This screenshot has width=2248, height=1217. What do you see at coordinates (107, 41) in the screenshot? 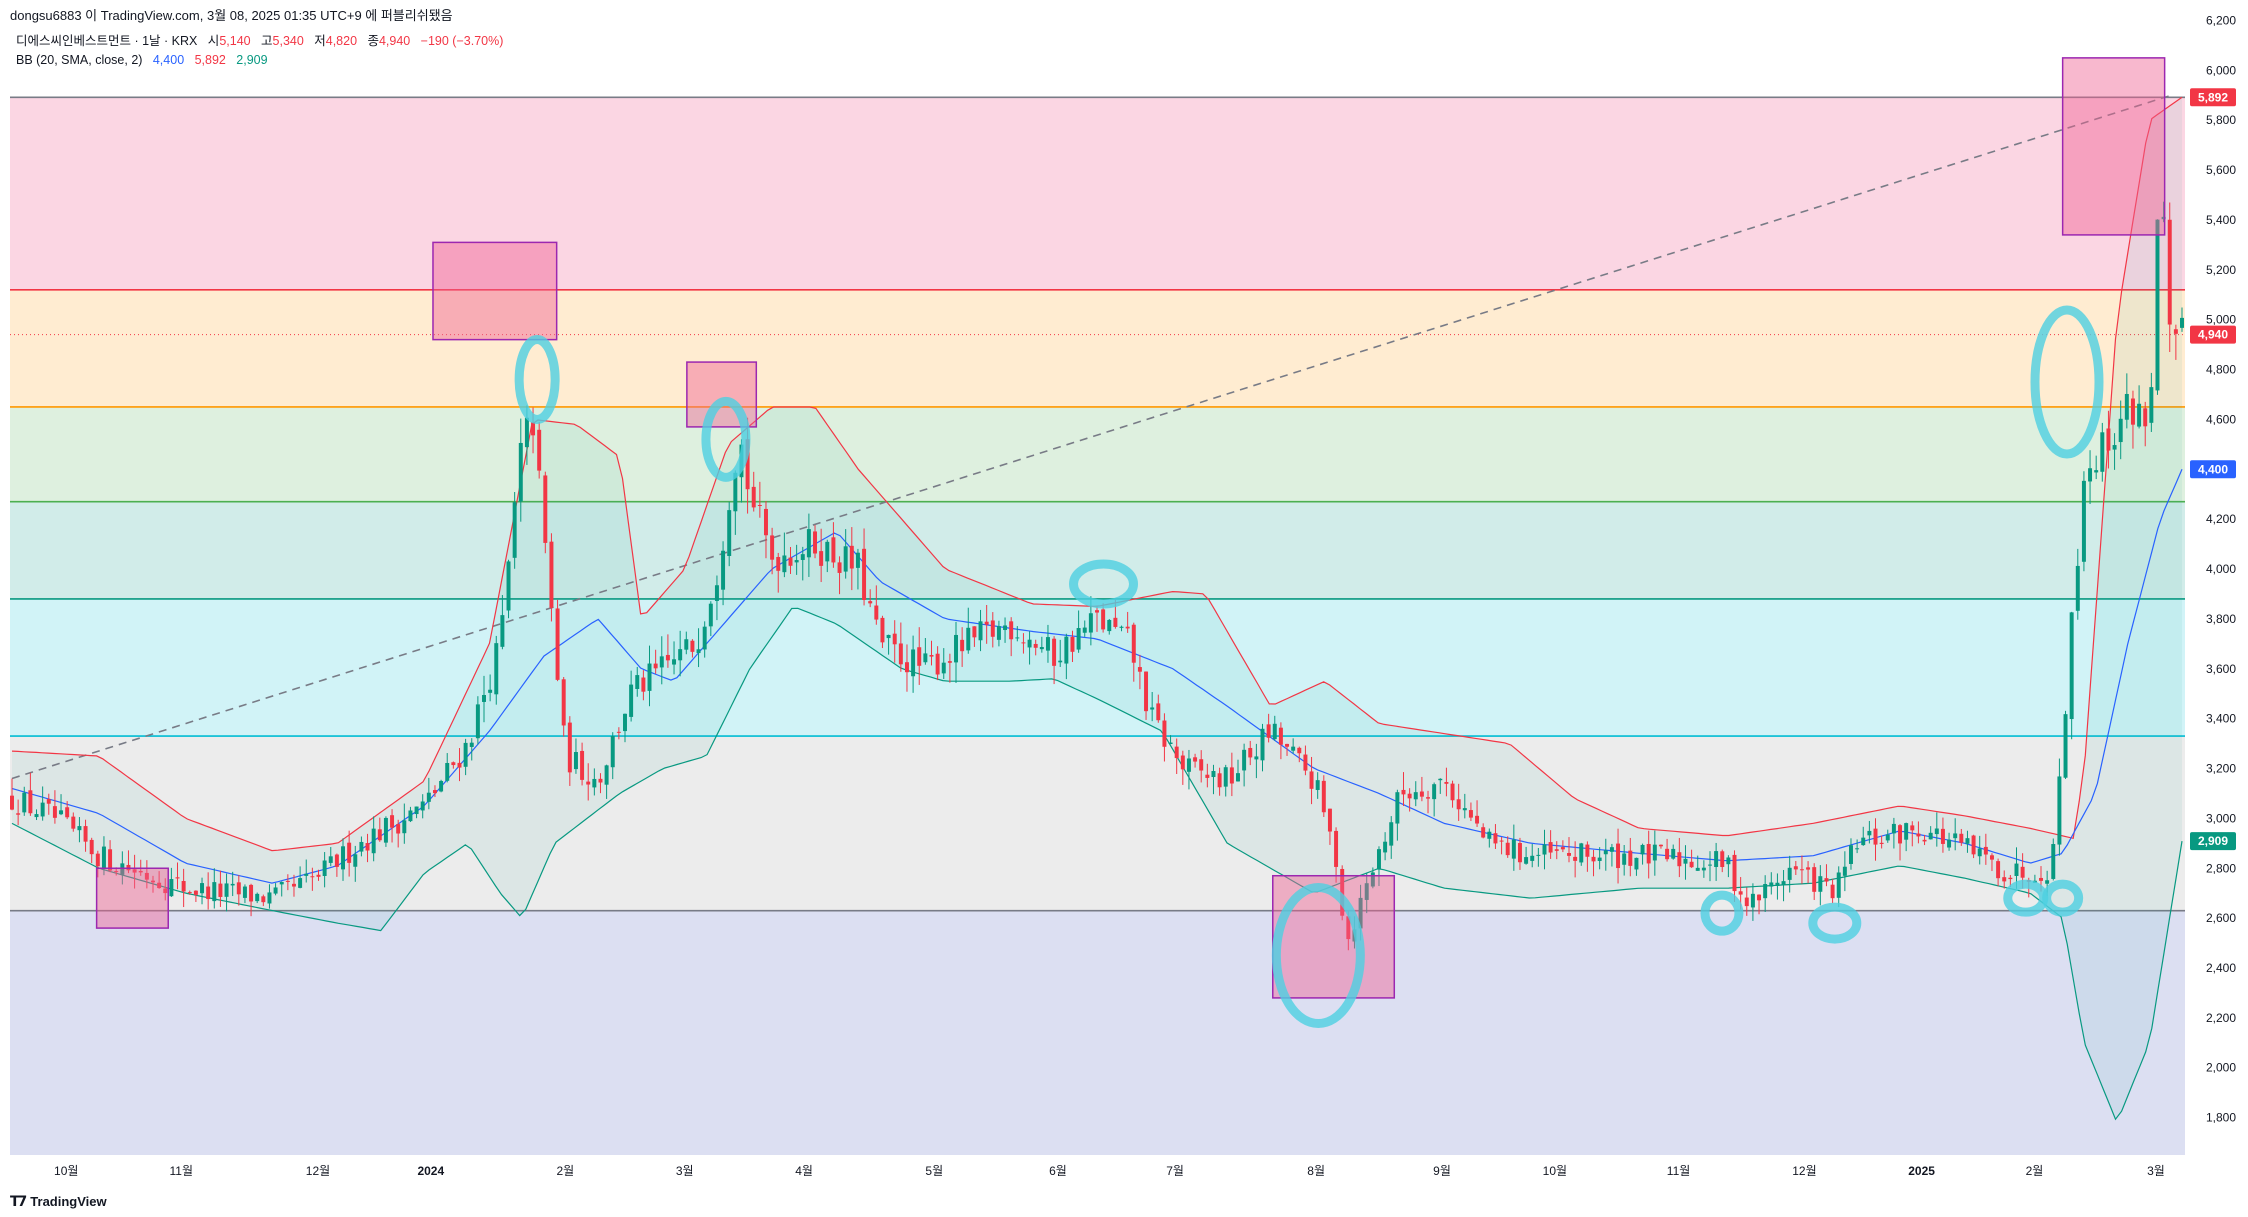
I see `symbol-title: 디에스씨인베스트먼트 · 1날 · KRX` at bounding box center [107, 41].